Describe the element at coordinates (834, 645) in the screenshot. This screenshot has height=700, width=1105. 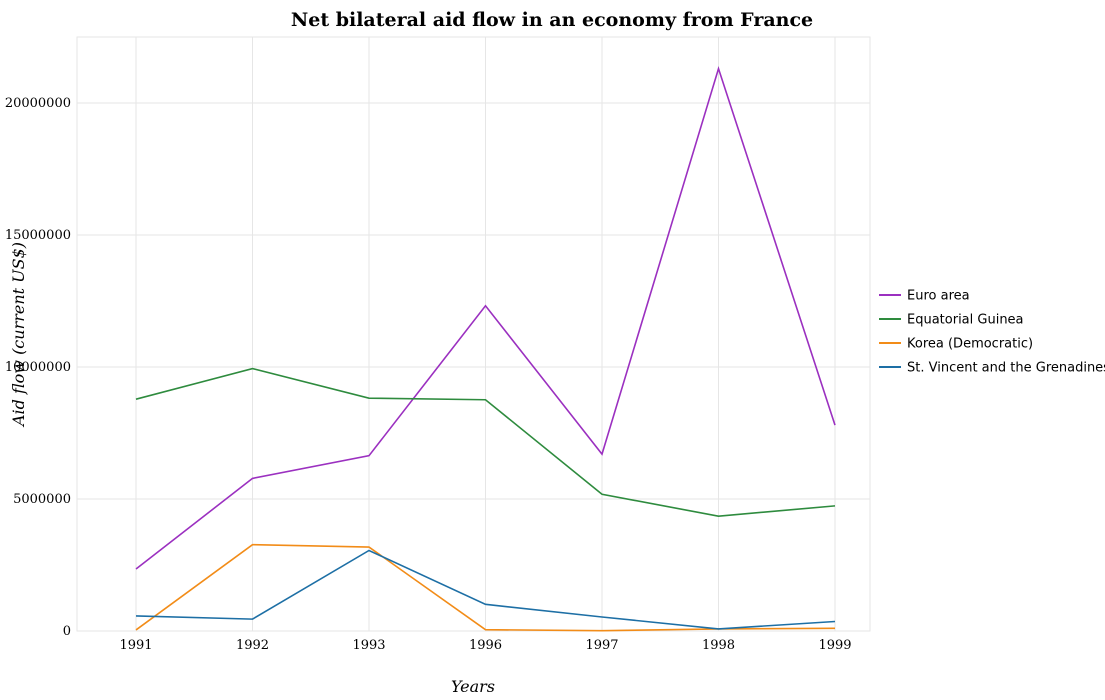
I see `x-tick-label: 1999` at that location.